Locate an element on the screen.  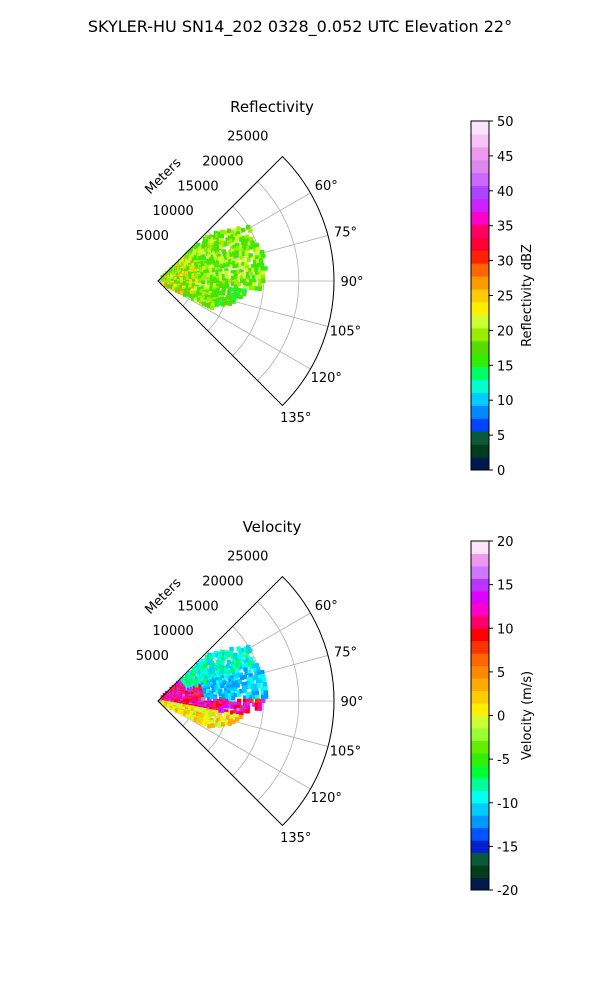
reflectivity-theta-tick: 135° is located at coordinates (295, 418).